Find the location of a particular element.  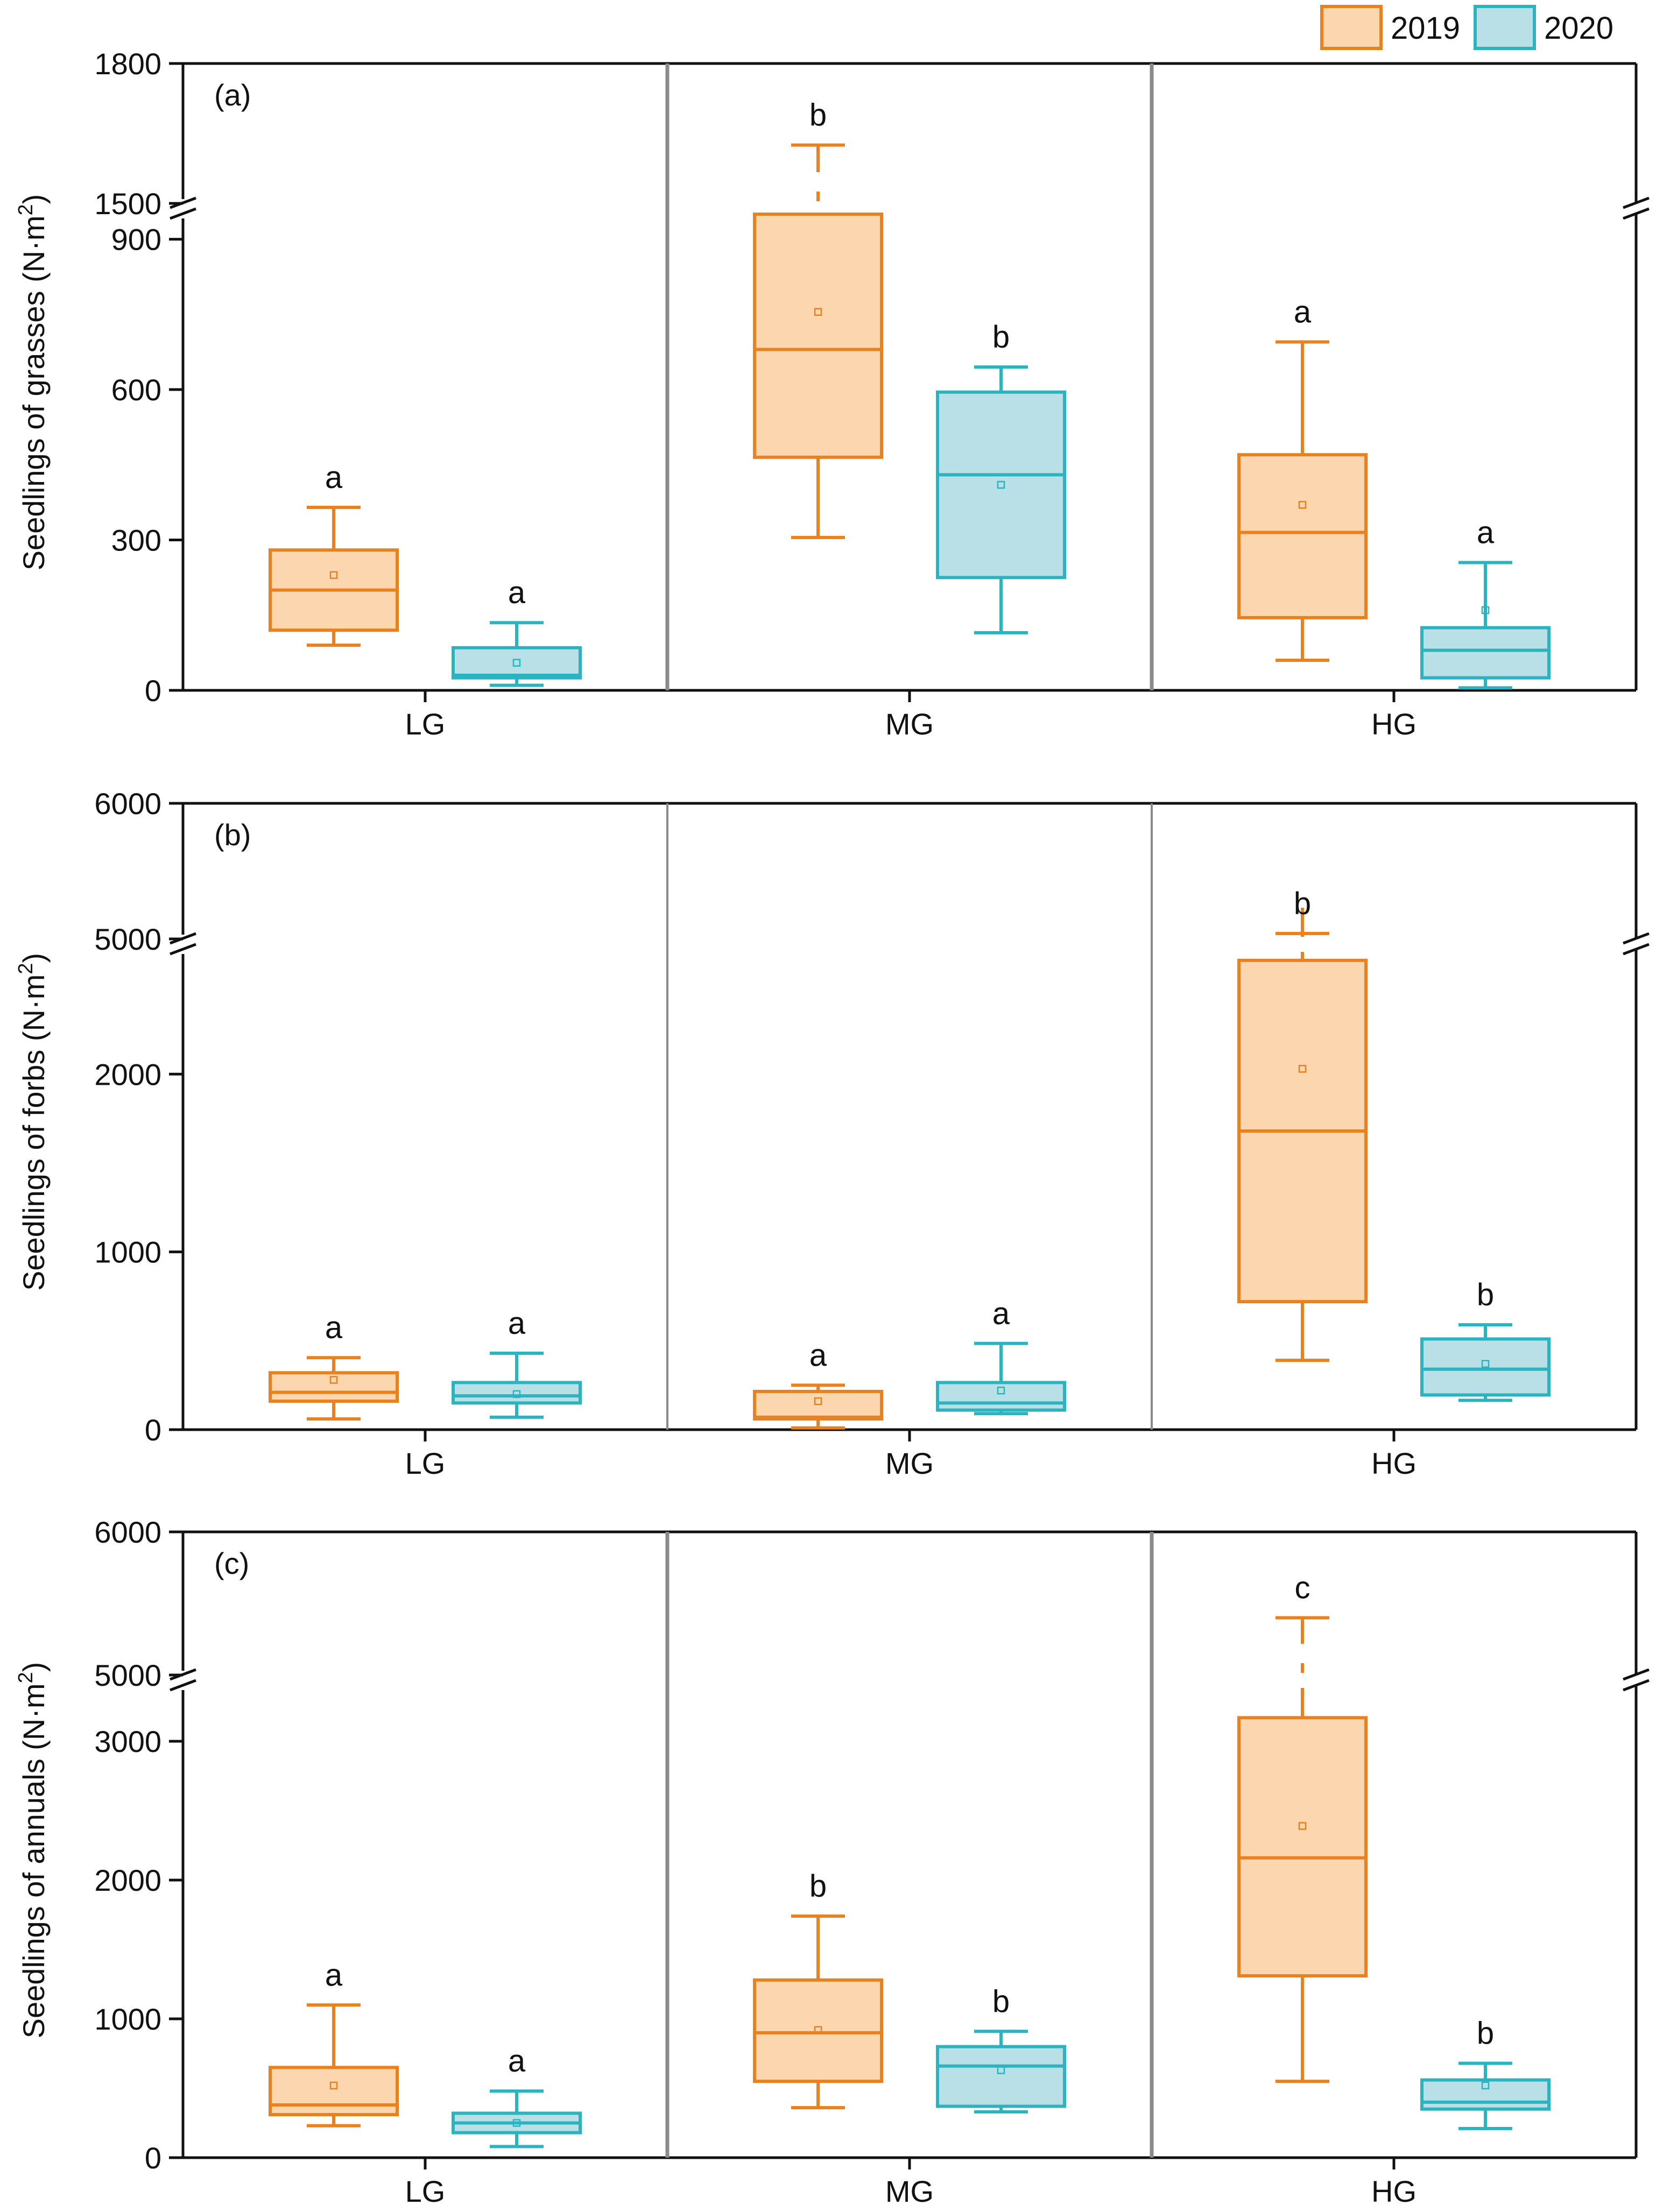

y-axis-title-main: Seedlings of grasses (N·m is located at coordinates (34, 392).